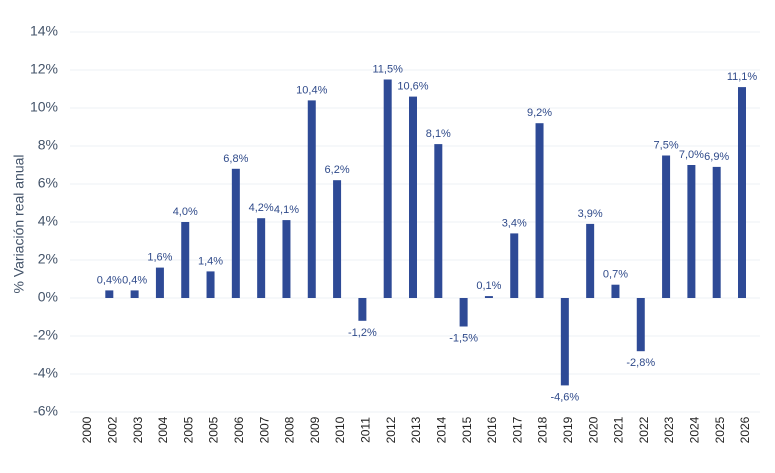 The image size is (775, 473). I want to click on y-tick-label: -4%, so click(45, 373).